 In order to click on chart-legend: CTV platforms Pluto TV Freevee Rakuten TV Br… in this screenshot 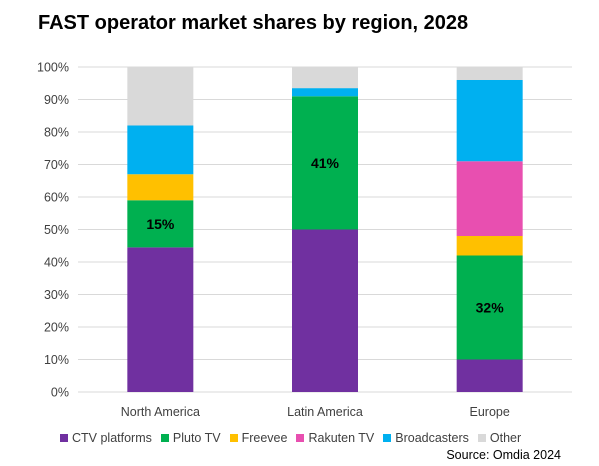, I will do `click(290, 438)`.